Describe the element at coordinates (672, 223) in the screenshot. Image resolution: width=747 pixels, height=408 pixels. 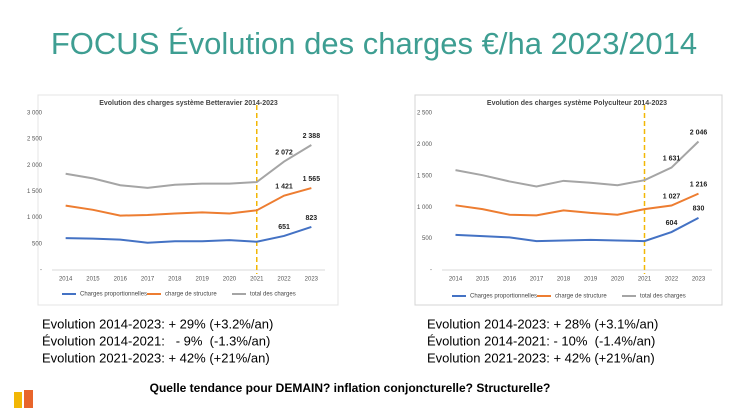
I see `data-label: 604` at that location.